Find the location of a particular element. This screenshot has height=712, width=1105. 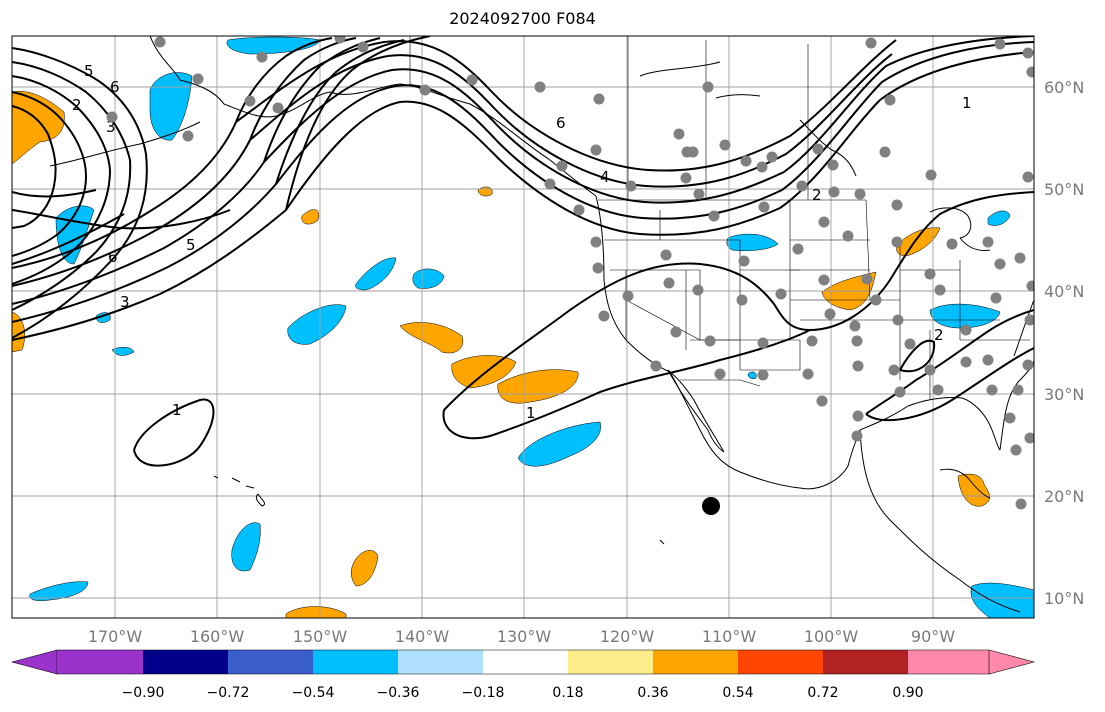

lon-label: 170°W is located at coordinates (115, 636).